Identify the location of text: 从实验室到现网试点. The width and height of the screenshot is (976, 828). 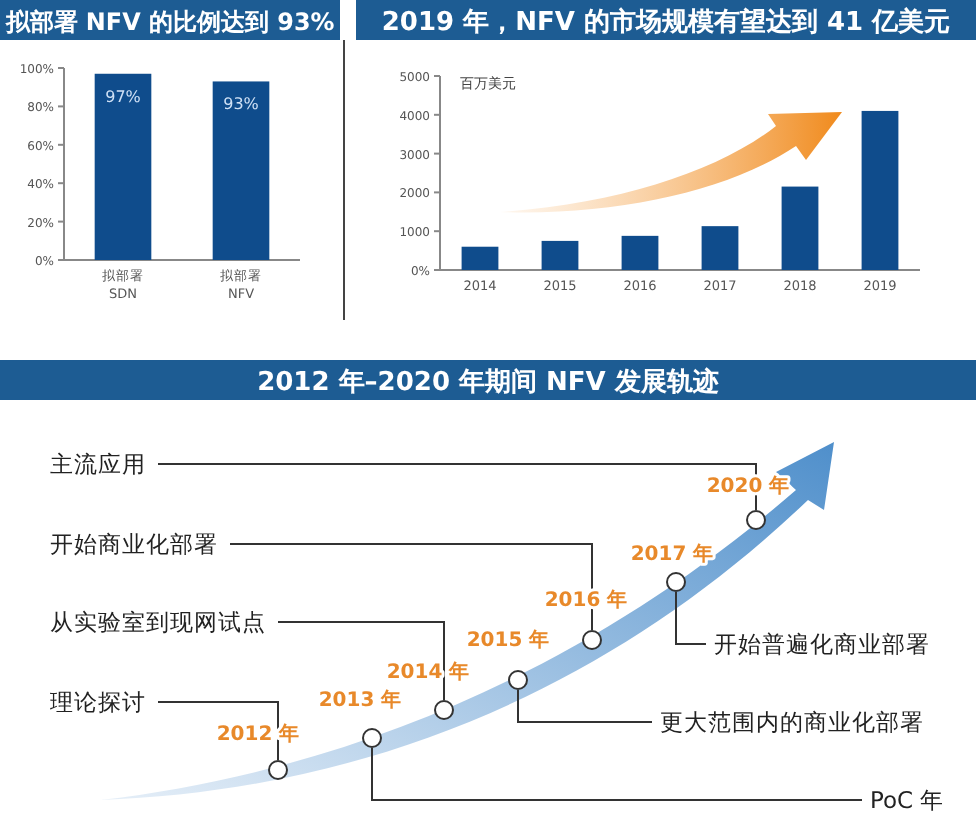
(158, 622).